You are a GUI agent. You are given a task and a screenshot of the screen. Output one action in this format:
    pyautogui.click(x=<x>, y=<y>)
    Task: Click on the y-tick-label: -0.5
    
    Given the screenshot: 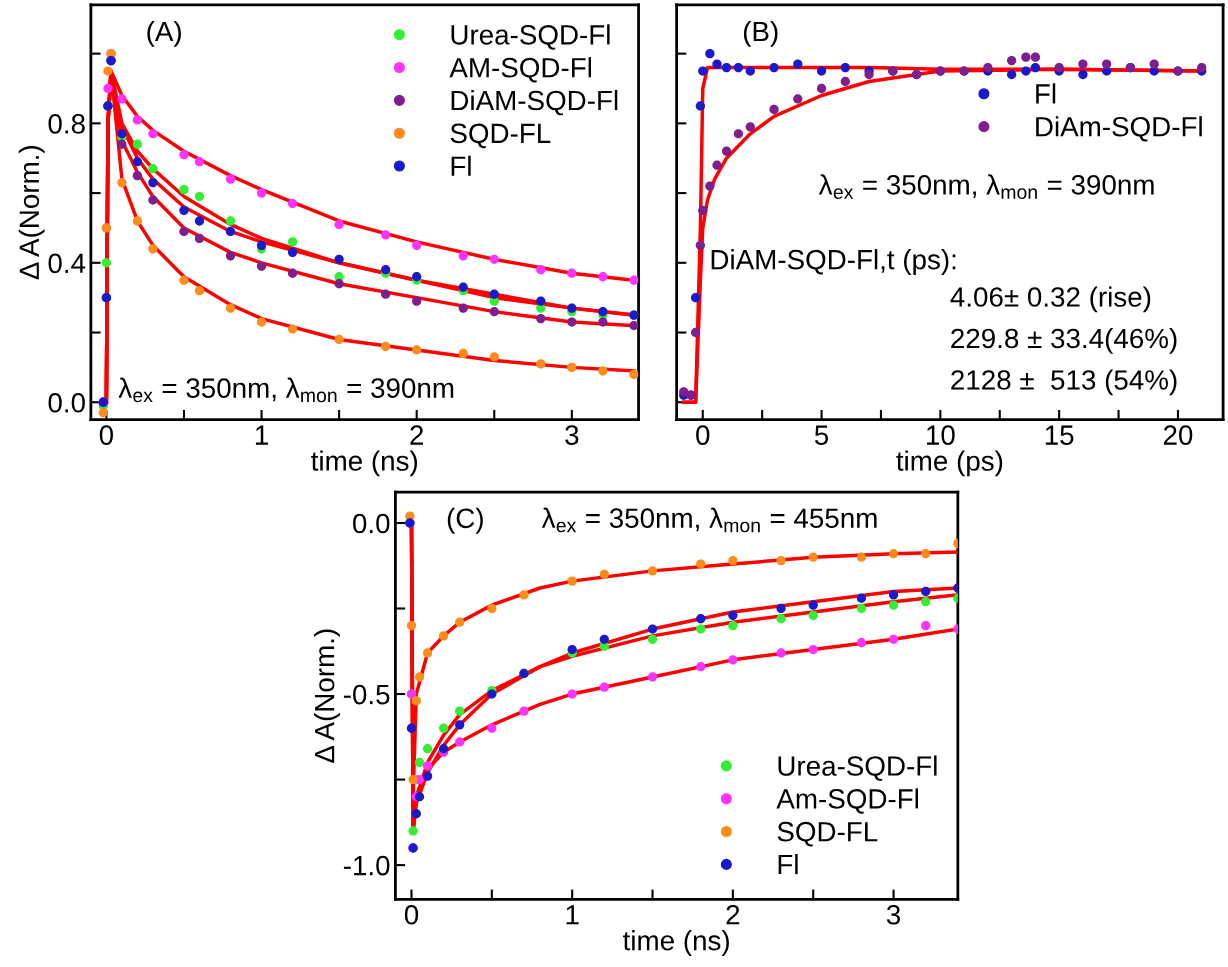 What is the action you would take?
    pyautogui.click(x=366, y=694)
    